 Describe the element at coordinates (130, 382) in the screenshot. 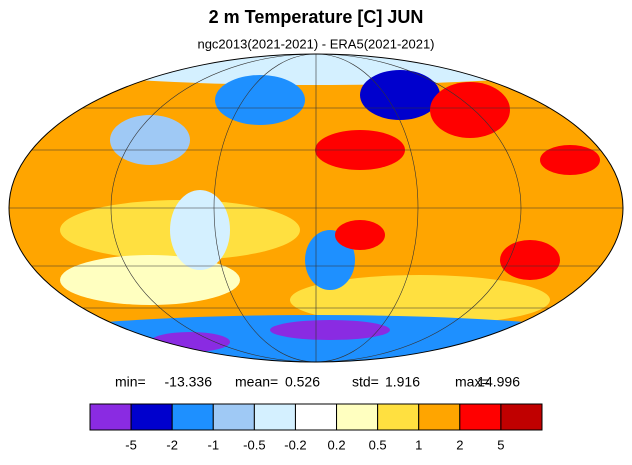

I see `stat-label: min=` at that location.